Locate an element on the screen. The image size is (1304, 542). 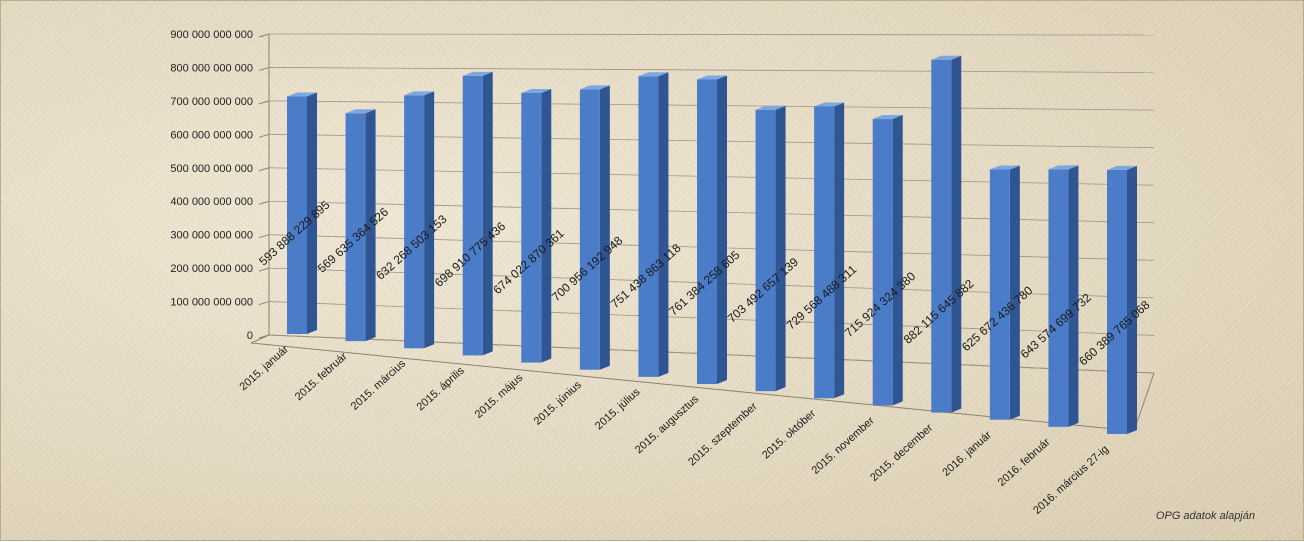
y-tick-label: 900 000 000 000 is located at coordinates (211, 35).